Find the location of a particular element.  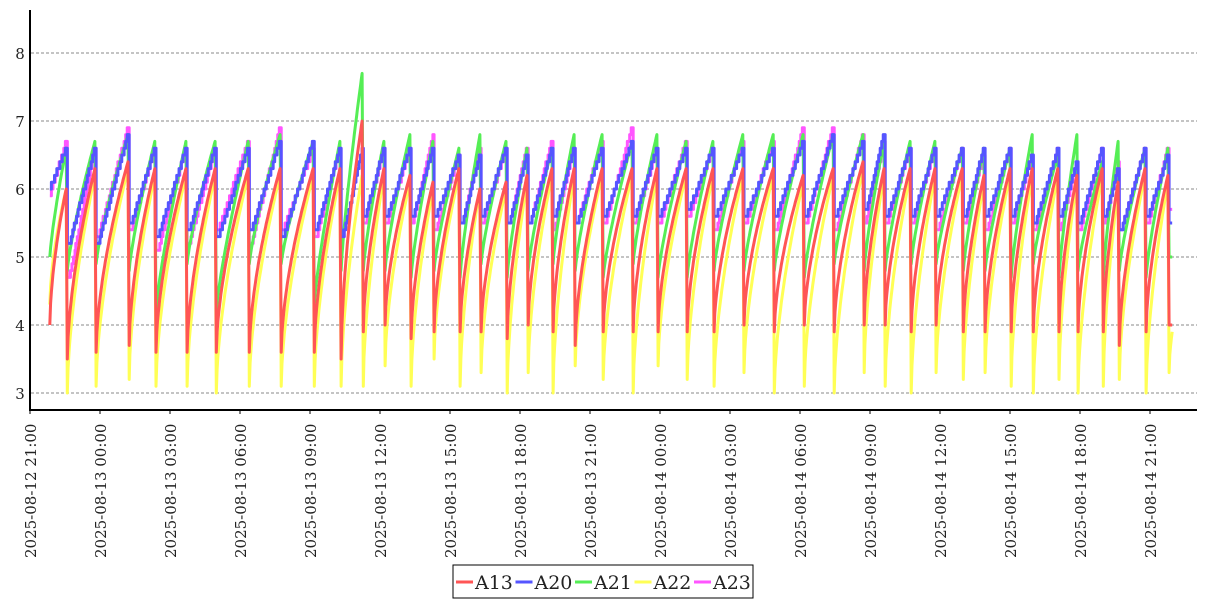

x-tick-label: 2025-08-13 12:00 is located at coordinates (381, 491).